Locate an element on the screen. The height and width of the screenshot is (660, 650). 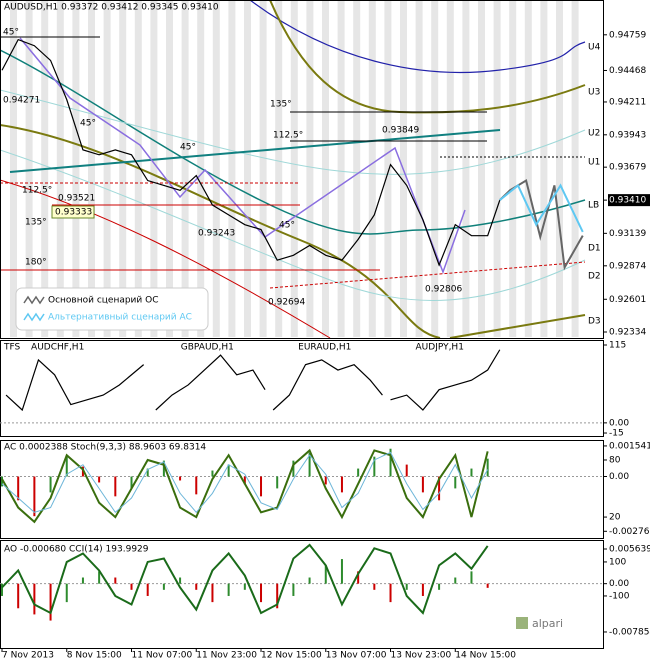
y-tick-label: 0.93139 is located at coordinates (627, 234).